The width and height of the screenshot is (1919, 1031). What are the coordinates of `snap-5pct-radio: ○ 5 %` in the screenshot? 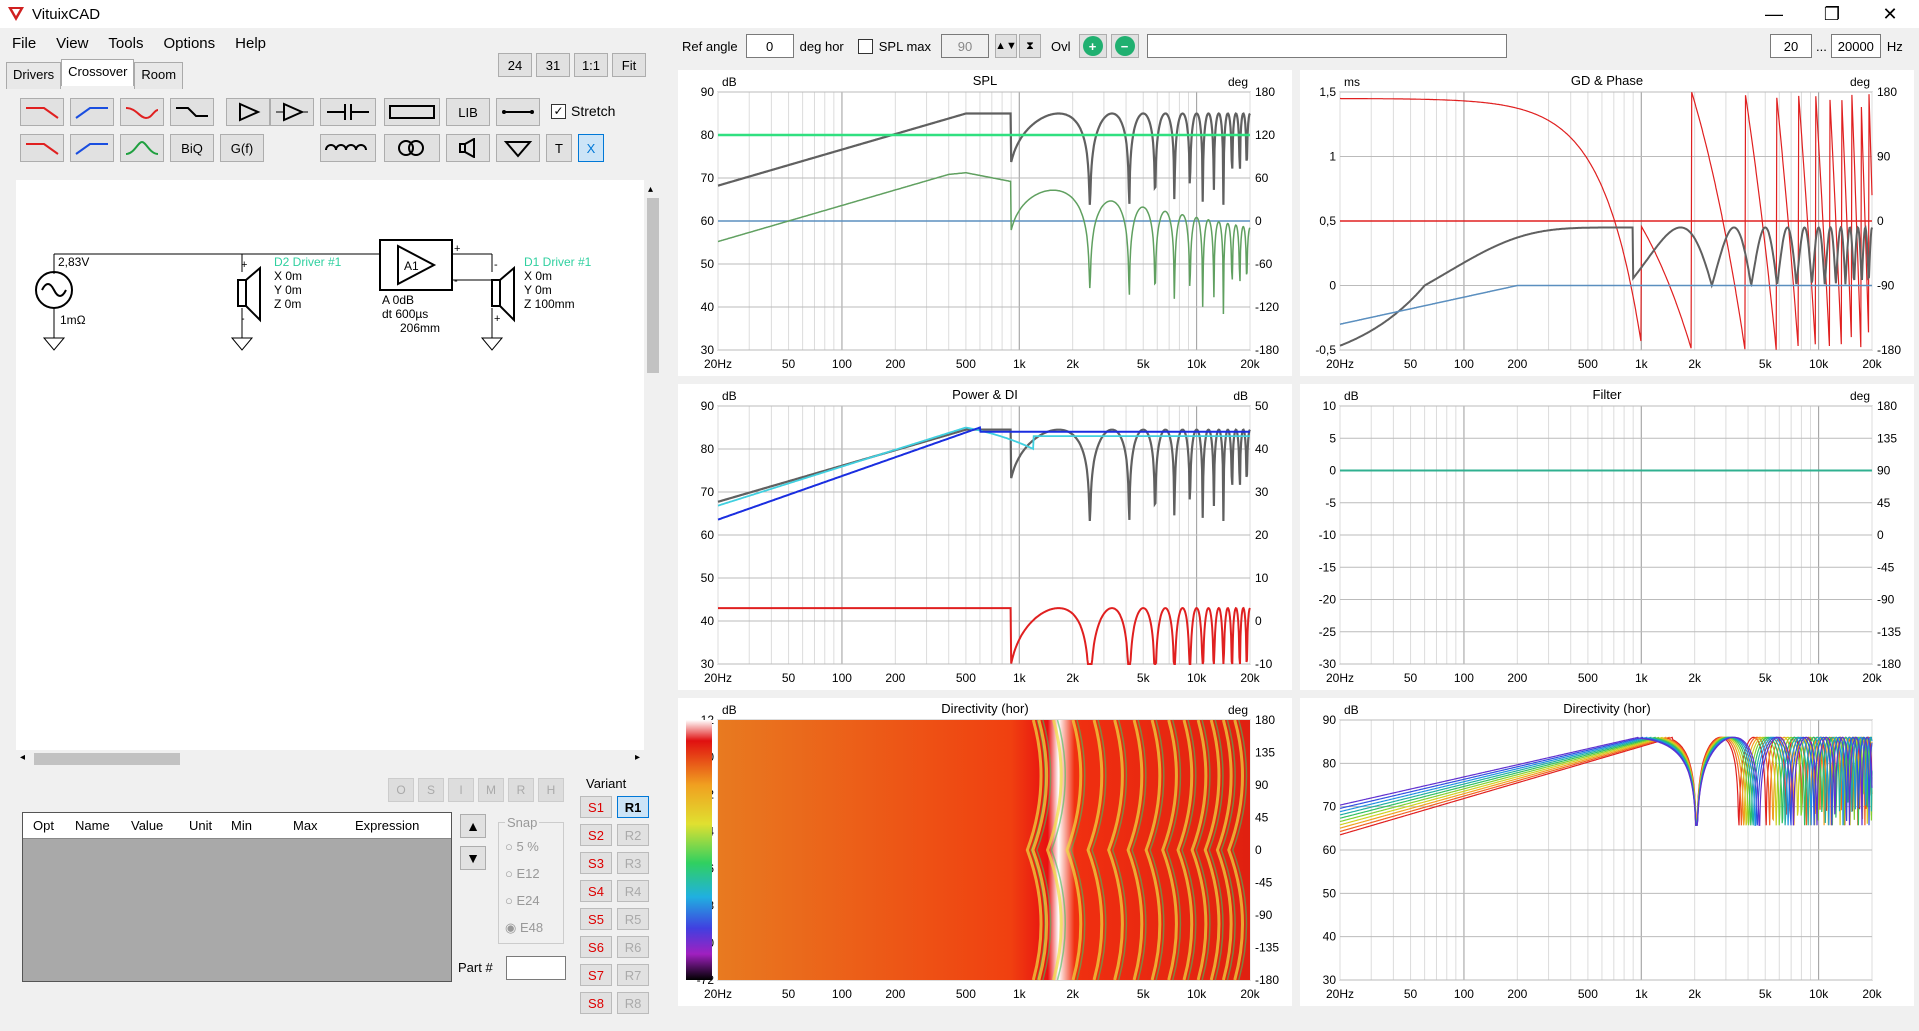 It's located at (522, 846).